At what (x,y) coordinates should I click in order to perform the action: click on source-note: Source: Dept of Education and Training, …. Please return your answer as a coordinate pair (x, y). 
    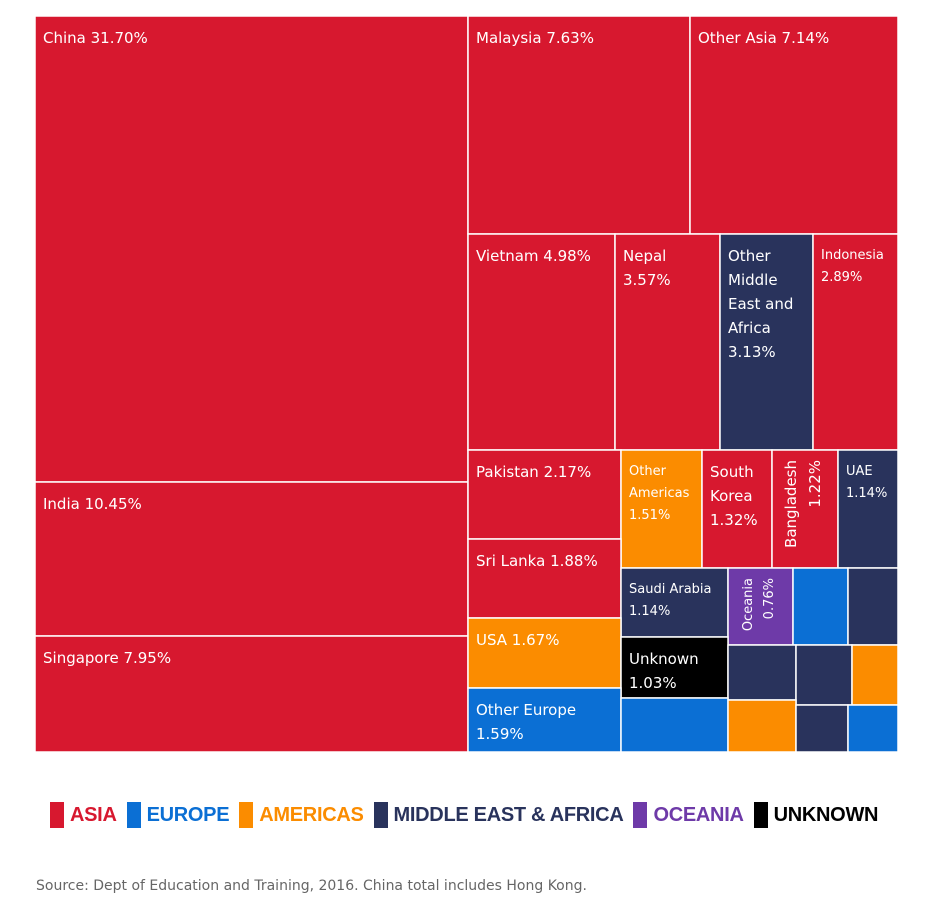
    Looking at the image, I should click on (311, 886).